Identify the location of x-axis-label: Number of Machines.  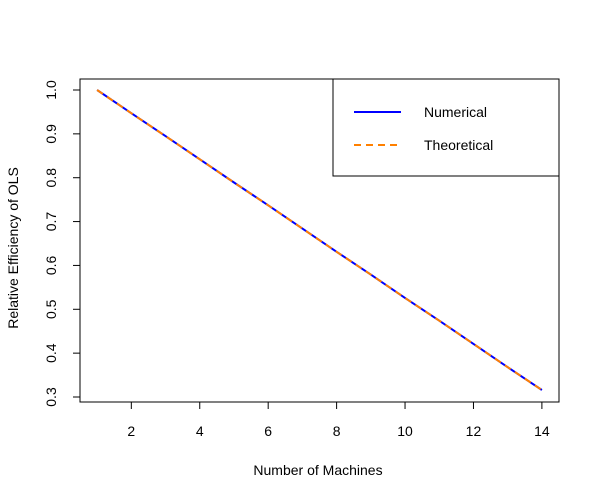
(317, 470).